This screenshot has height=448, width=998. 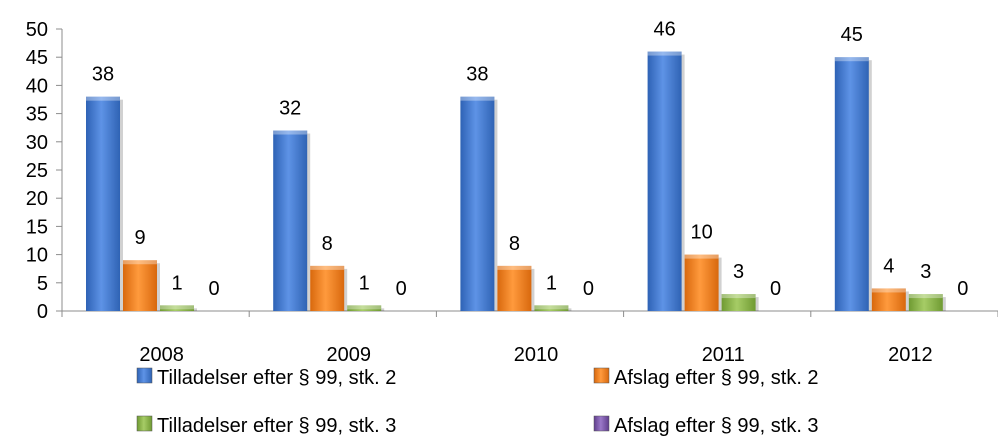 I want to click on data-label: 10, so click(x=701, y=233).